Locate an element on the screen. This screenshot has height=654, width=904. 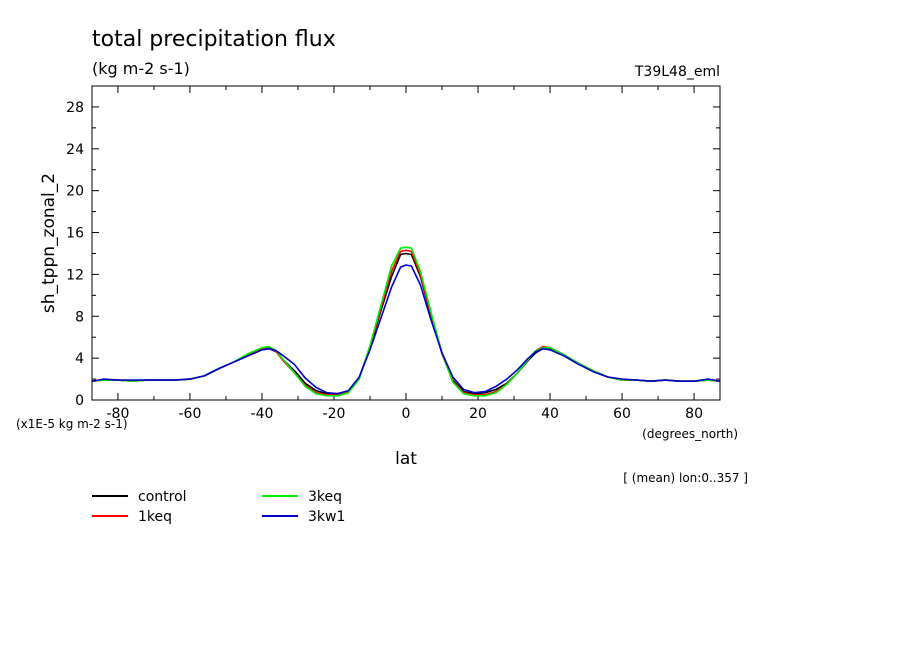
legend-label-3kw1: 3kw1 is located at coordinates (326, 517).